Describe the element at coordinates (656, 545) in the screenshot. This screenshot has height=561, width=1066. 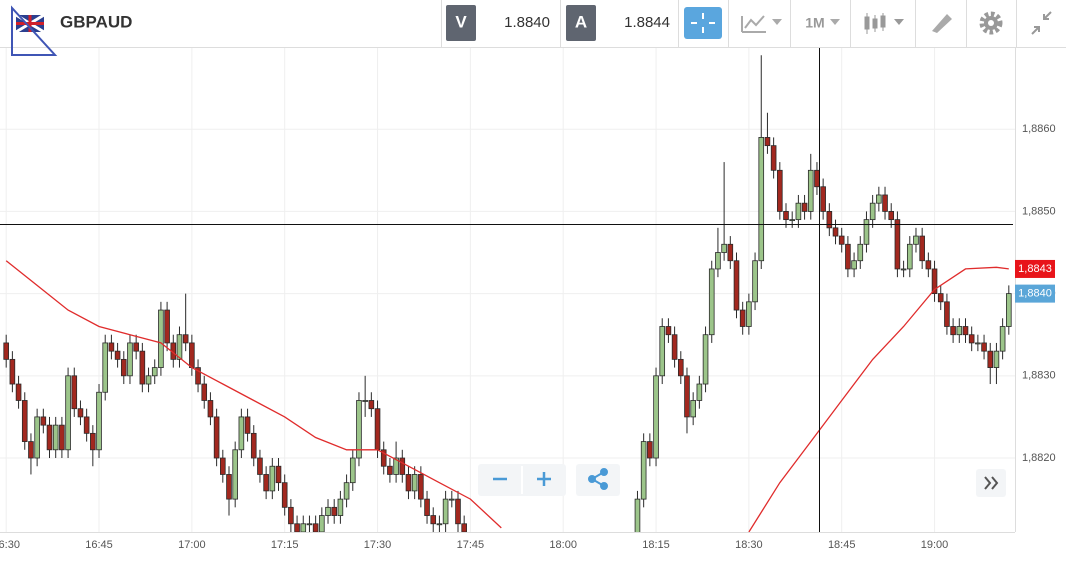
I see `x-tick-label: 18:15` at that location.